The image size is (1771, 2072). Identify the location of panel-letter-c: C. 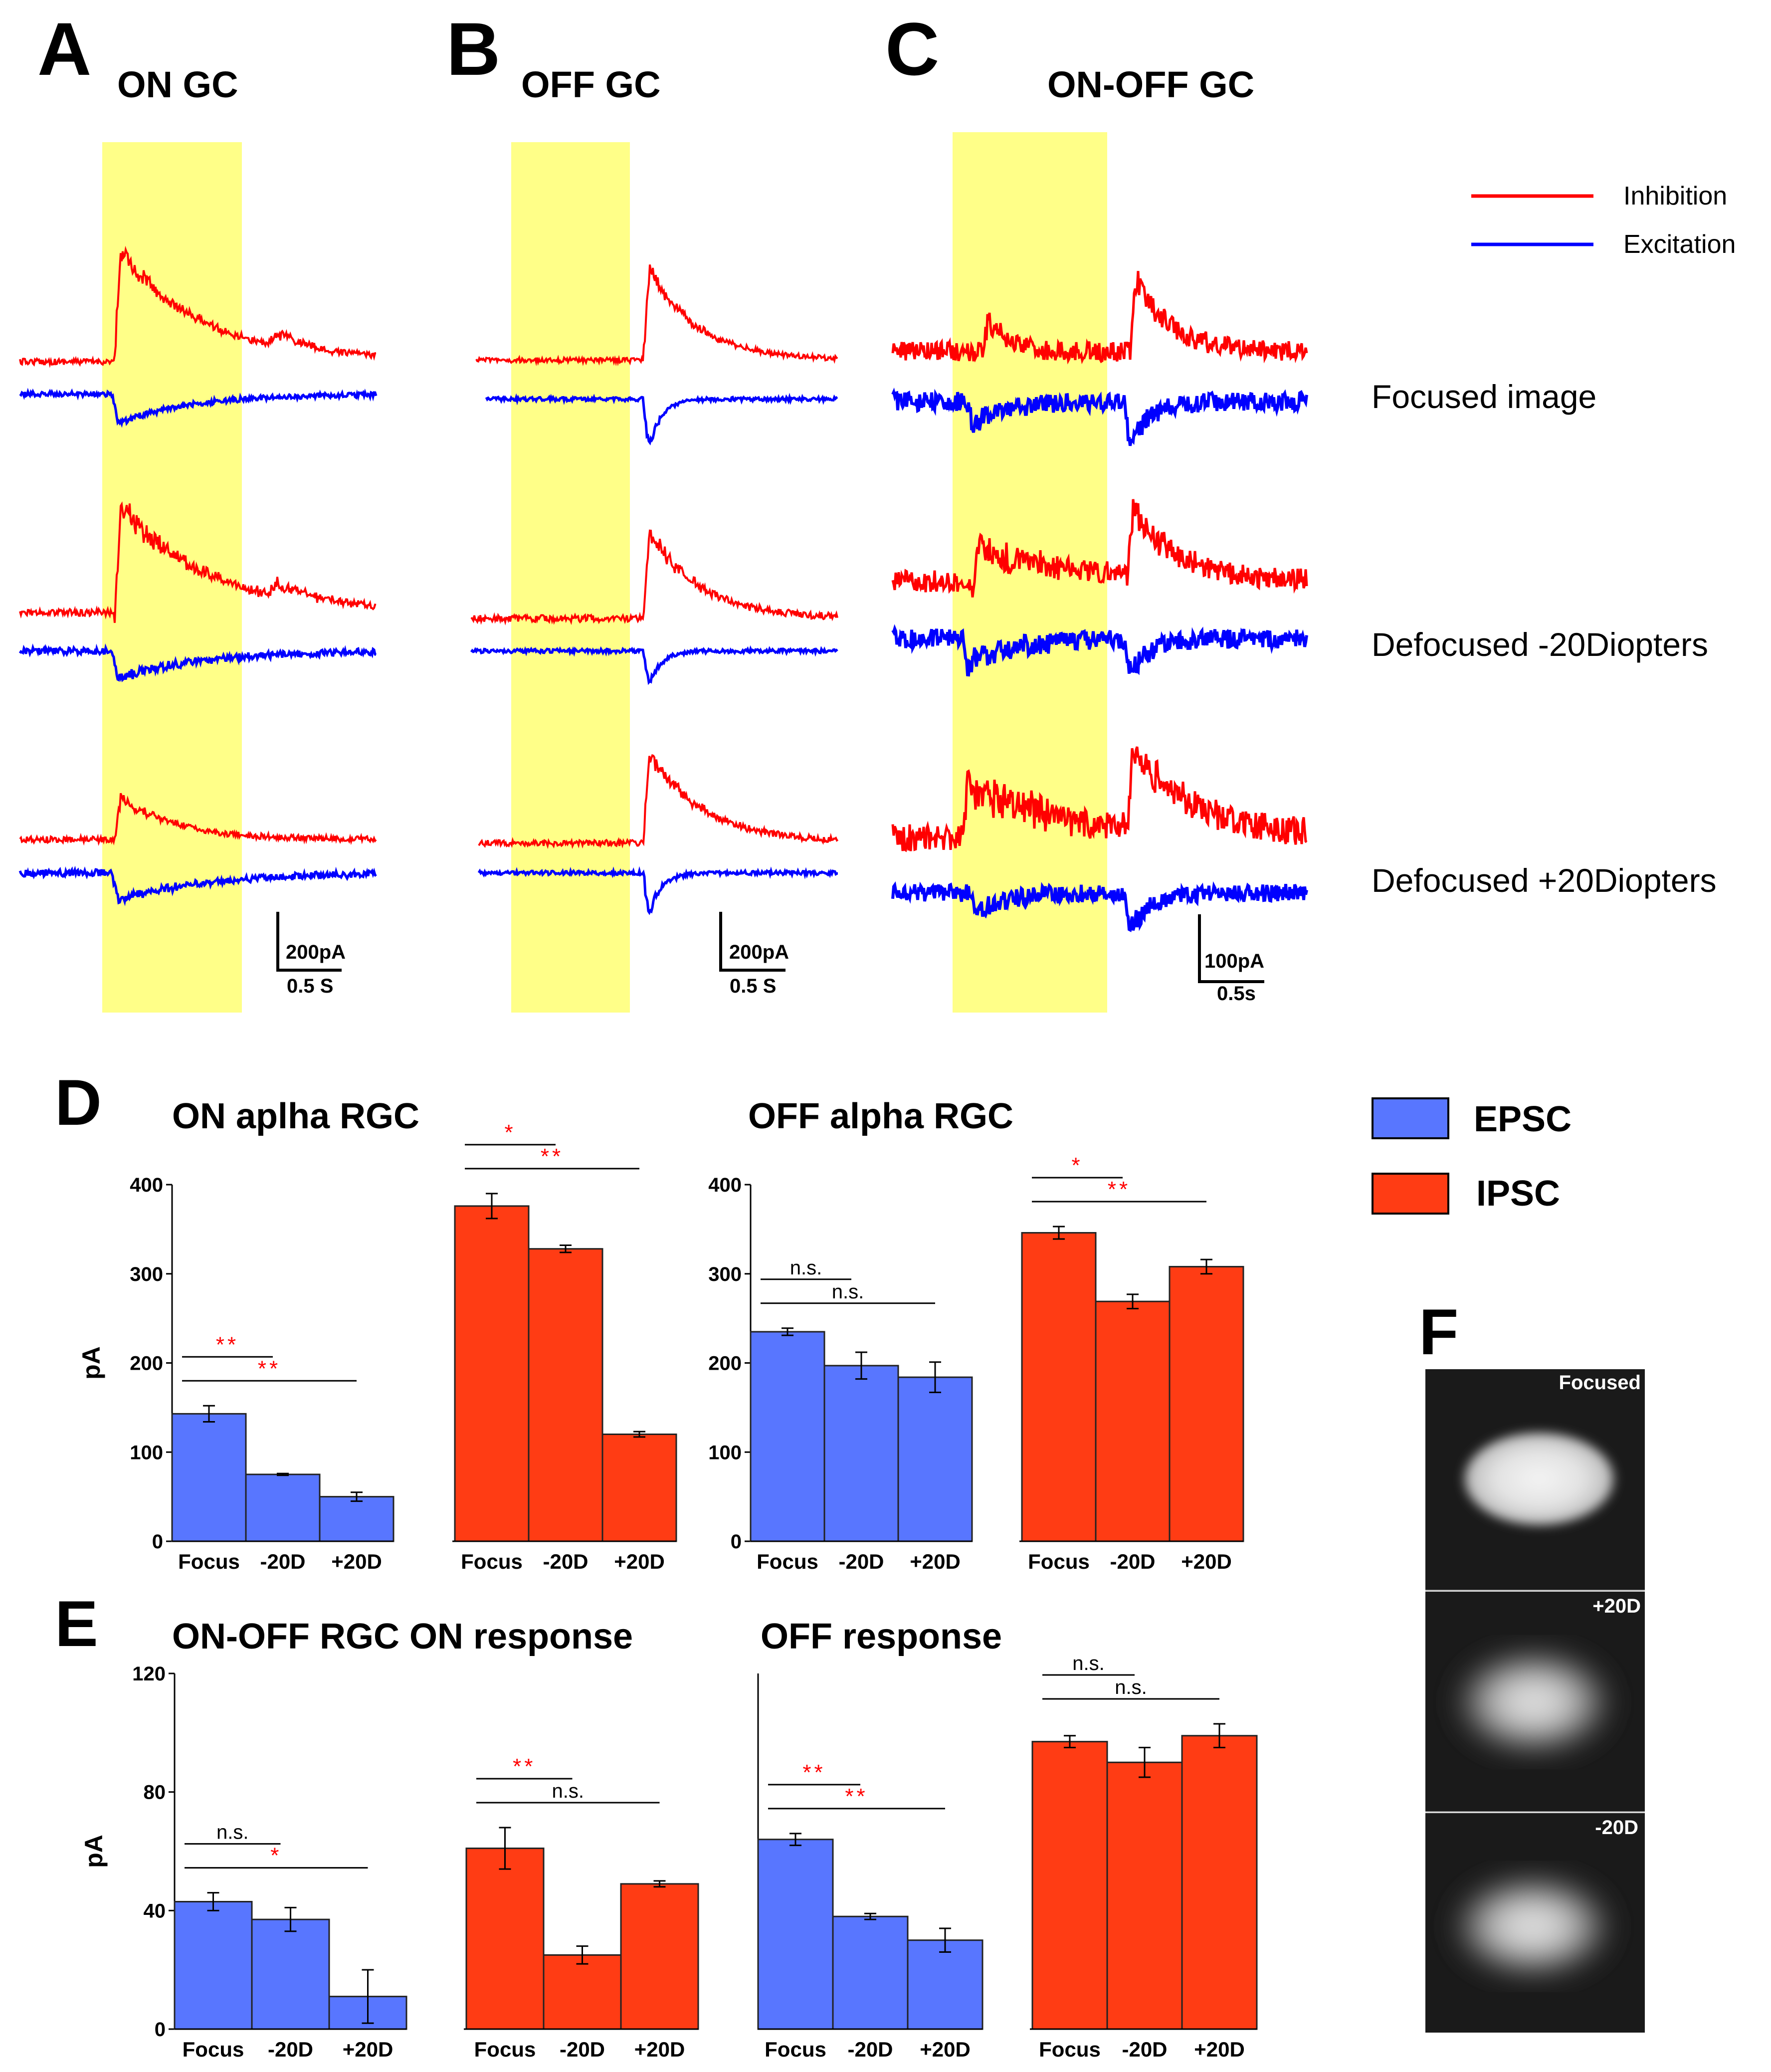
(912, 49).